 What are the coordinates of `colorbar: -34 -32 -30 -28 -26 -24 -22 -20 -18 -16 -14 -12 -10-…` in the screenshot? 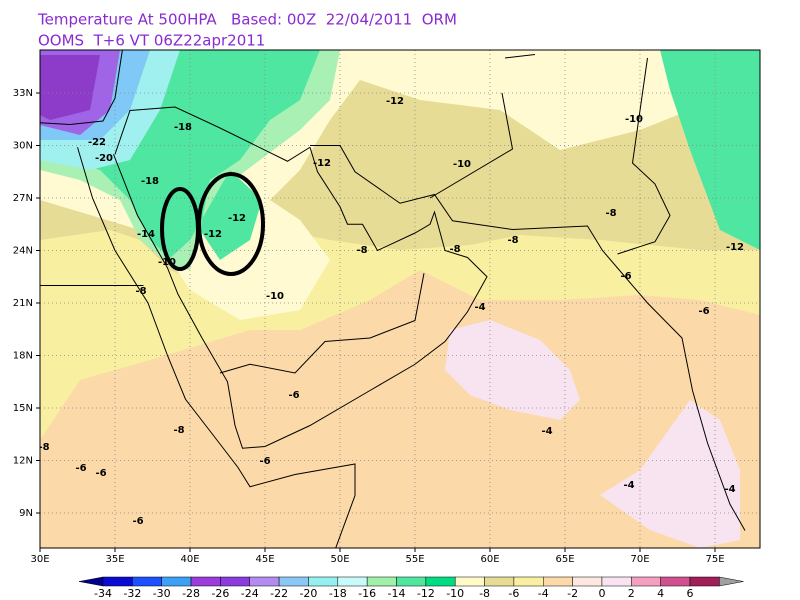 It's located at (411, 588).